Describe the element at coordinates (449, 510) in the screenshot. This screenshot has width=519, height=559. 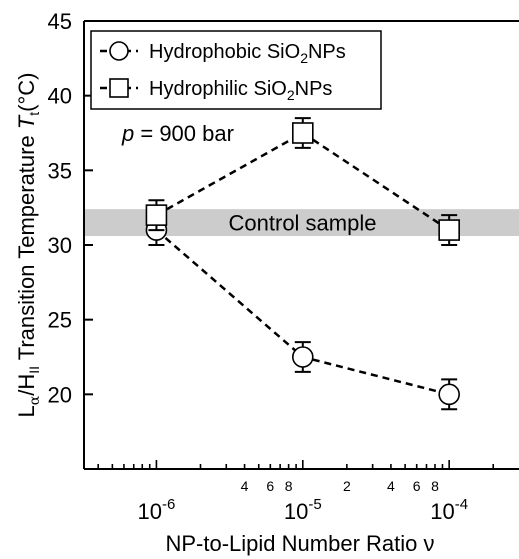
I see `x-tick-label: 10⁻⁴` at that location.